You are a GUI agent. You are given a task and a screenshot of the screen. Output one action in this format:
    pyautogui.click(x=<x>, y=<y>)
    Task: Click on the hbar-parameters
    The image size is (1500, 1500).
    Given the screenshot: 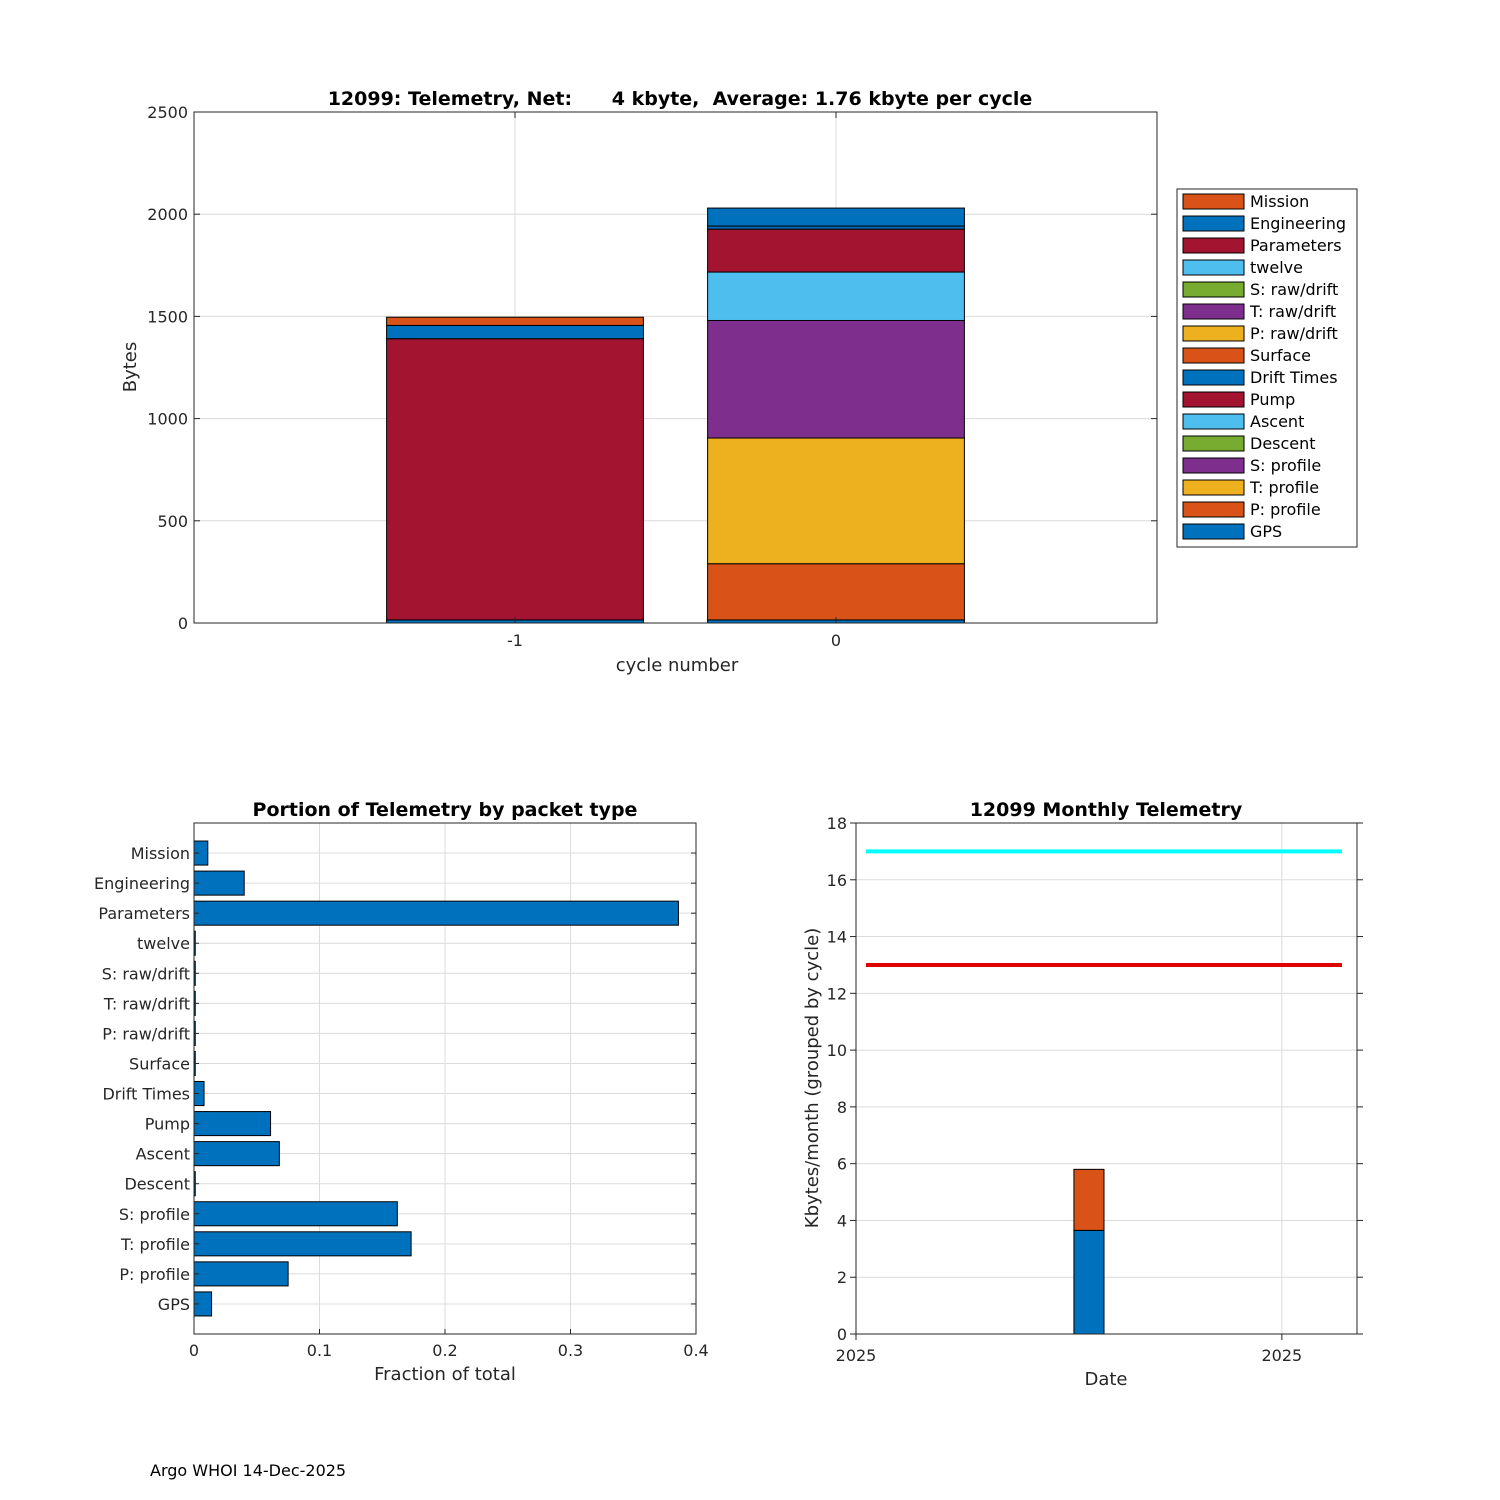 What is the action you would take?
    pyautogui.click(x=436, y=913)
    